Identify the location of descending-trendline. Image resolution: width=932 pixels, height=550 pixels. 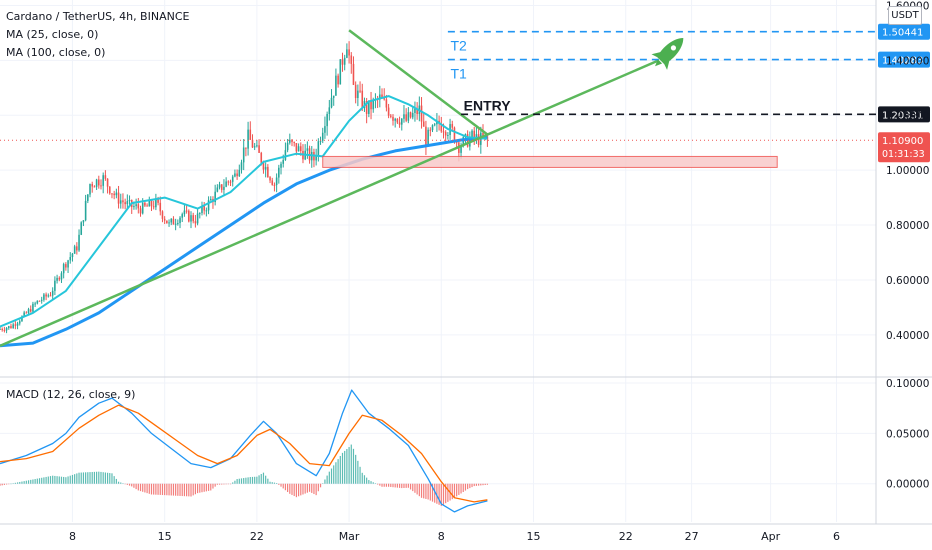
(418, 82).